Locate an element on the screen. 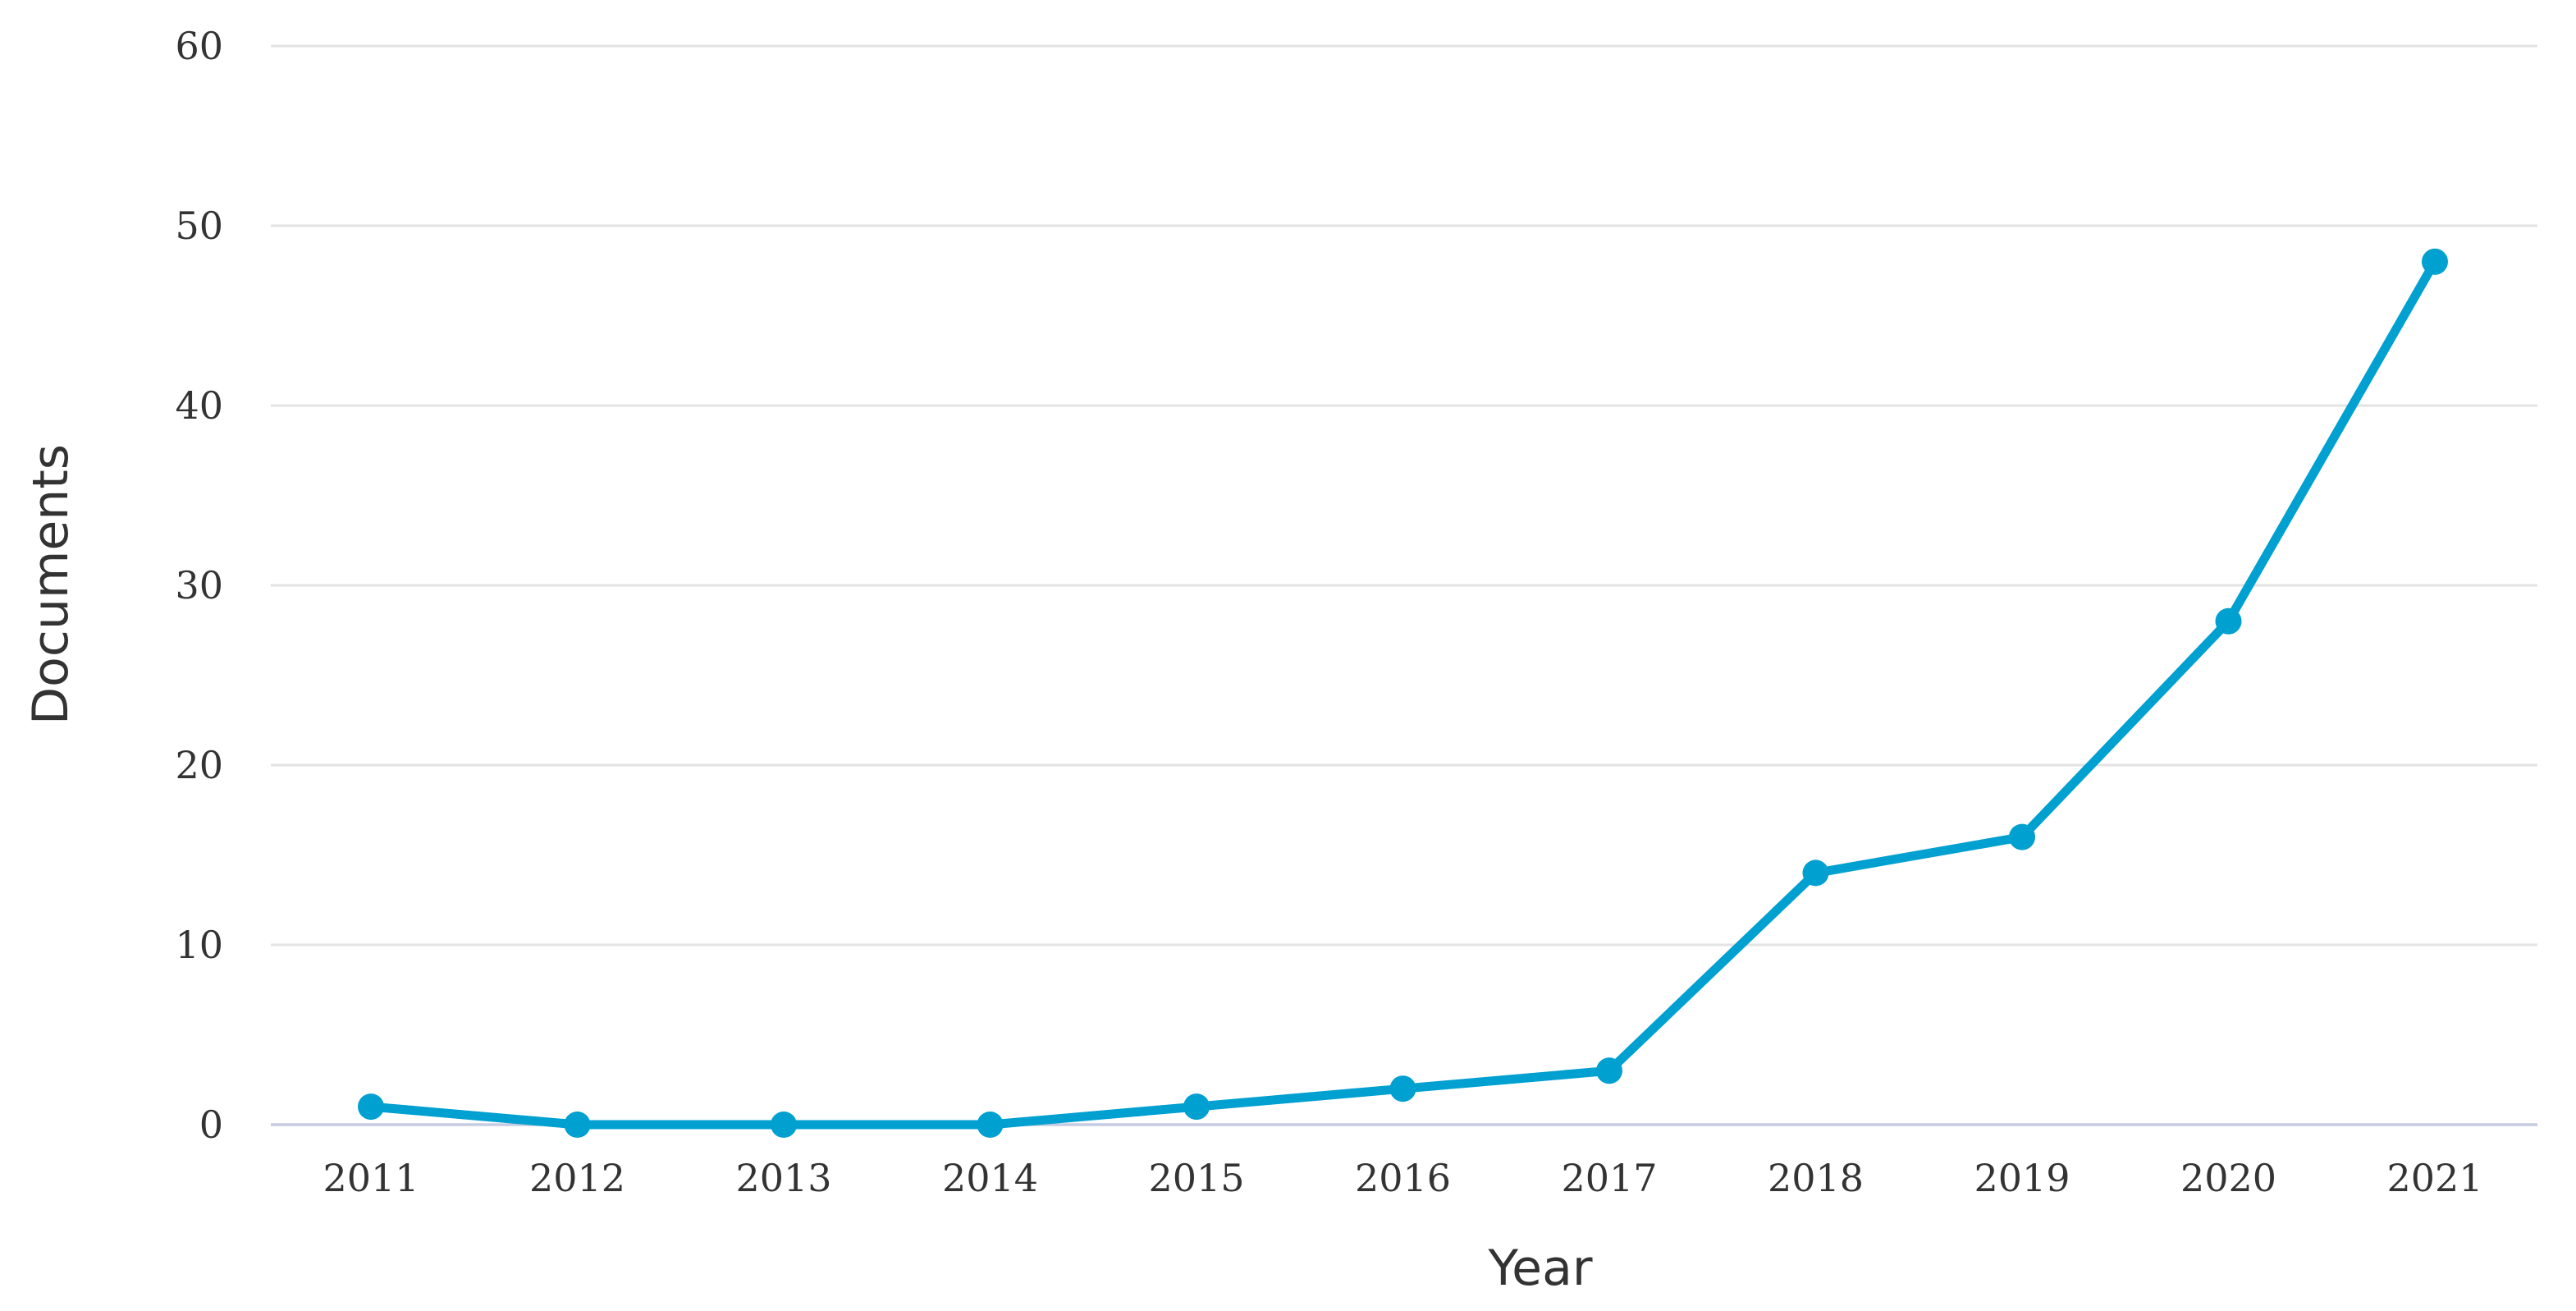  x-tick-label: 2019 is located at coordinates (2022, 1178).